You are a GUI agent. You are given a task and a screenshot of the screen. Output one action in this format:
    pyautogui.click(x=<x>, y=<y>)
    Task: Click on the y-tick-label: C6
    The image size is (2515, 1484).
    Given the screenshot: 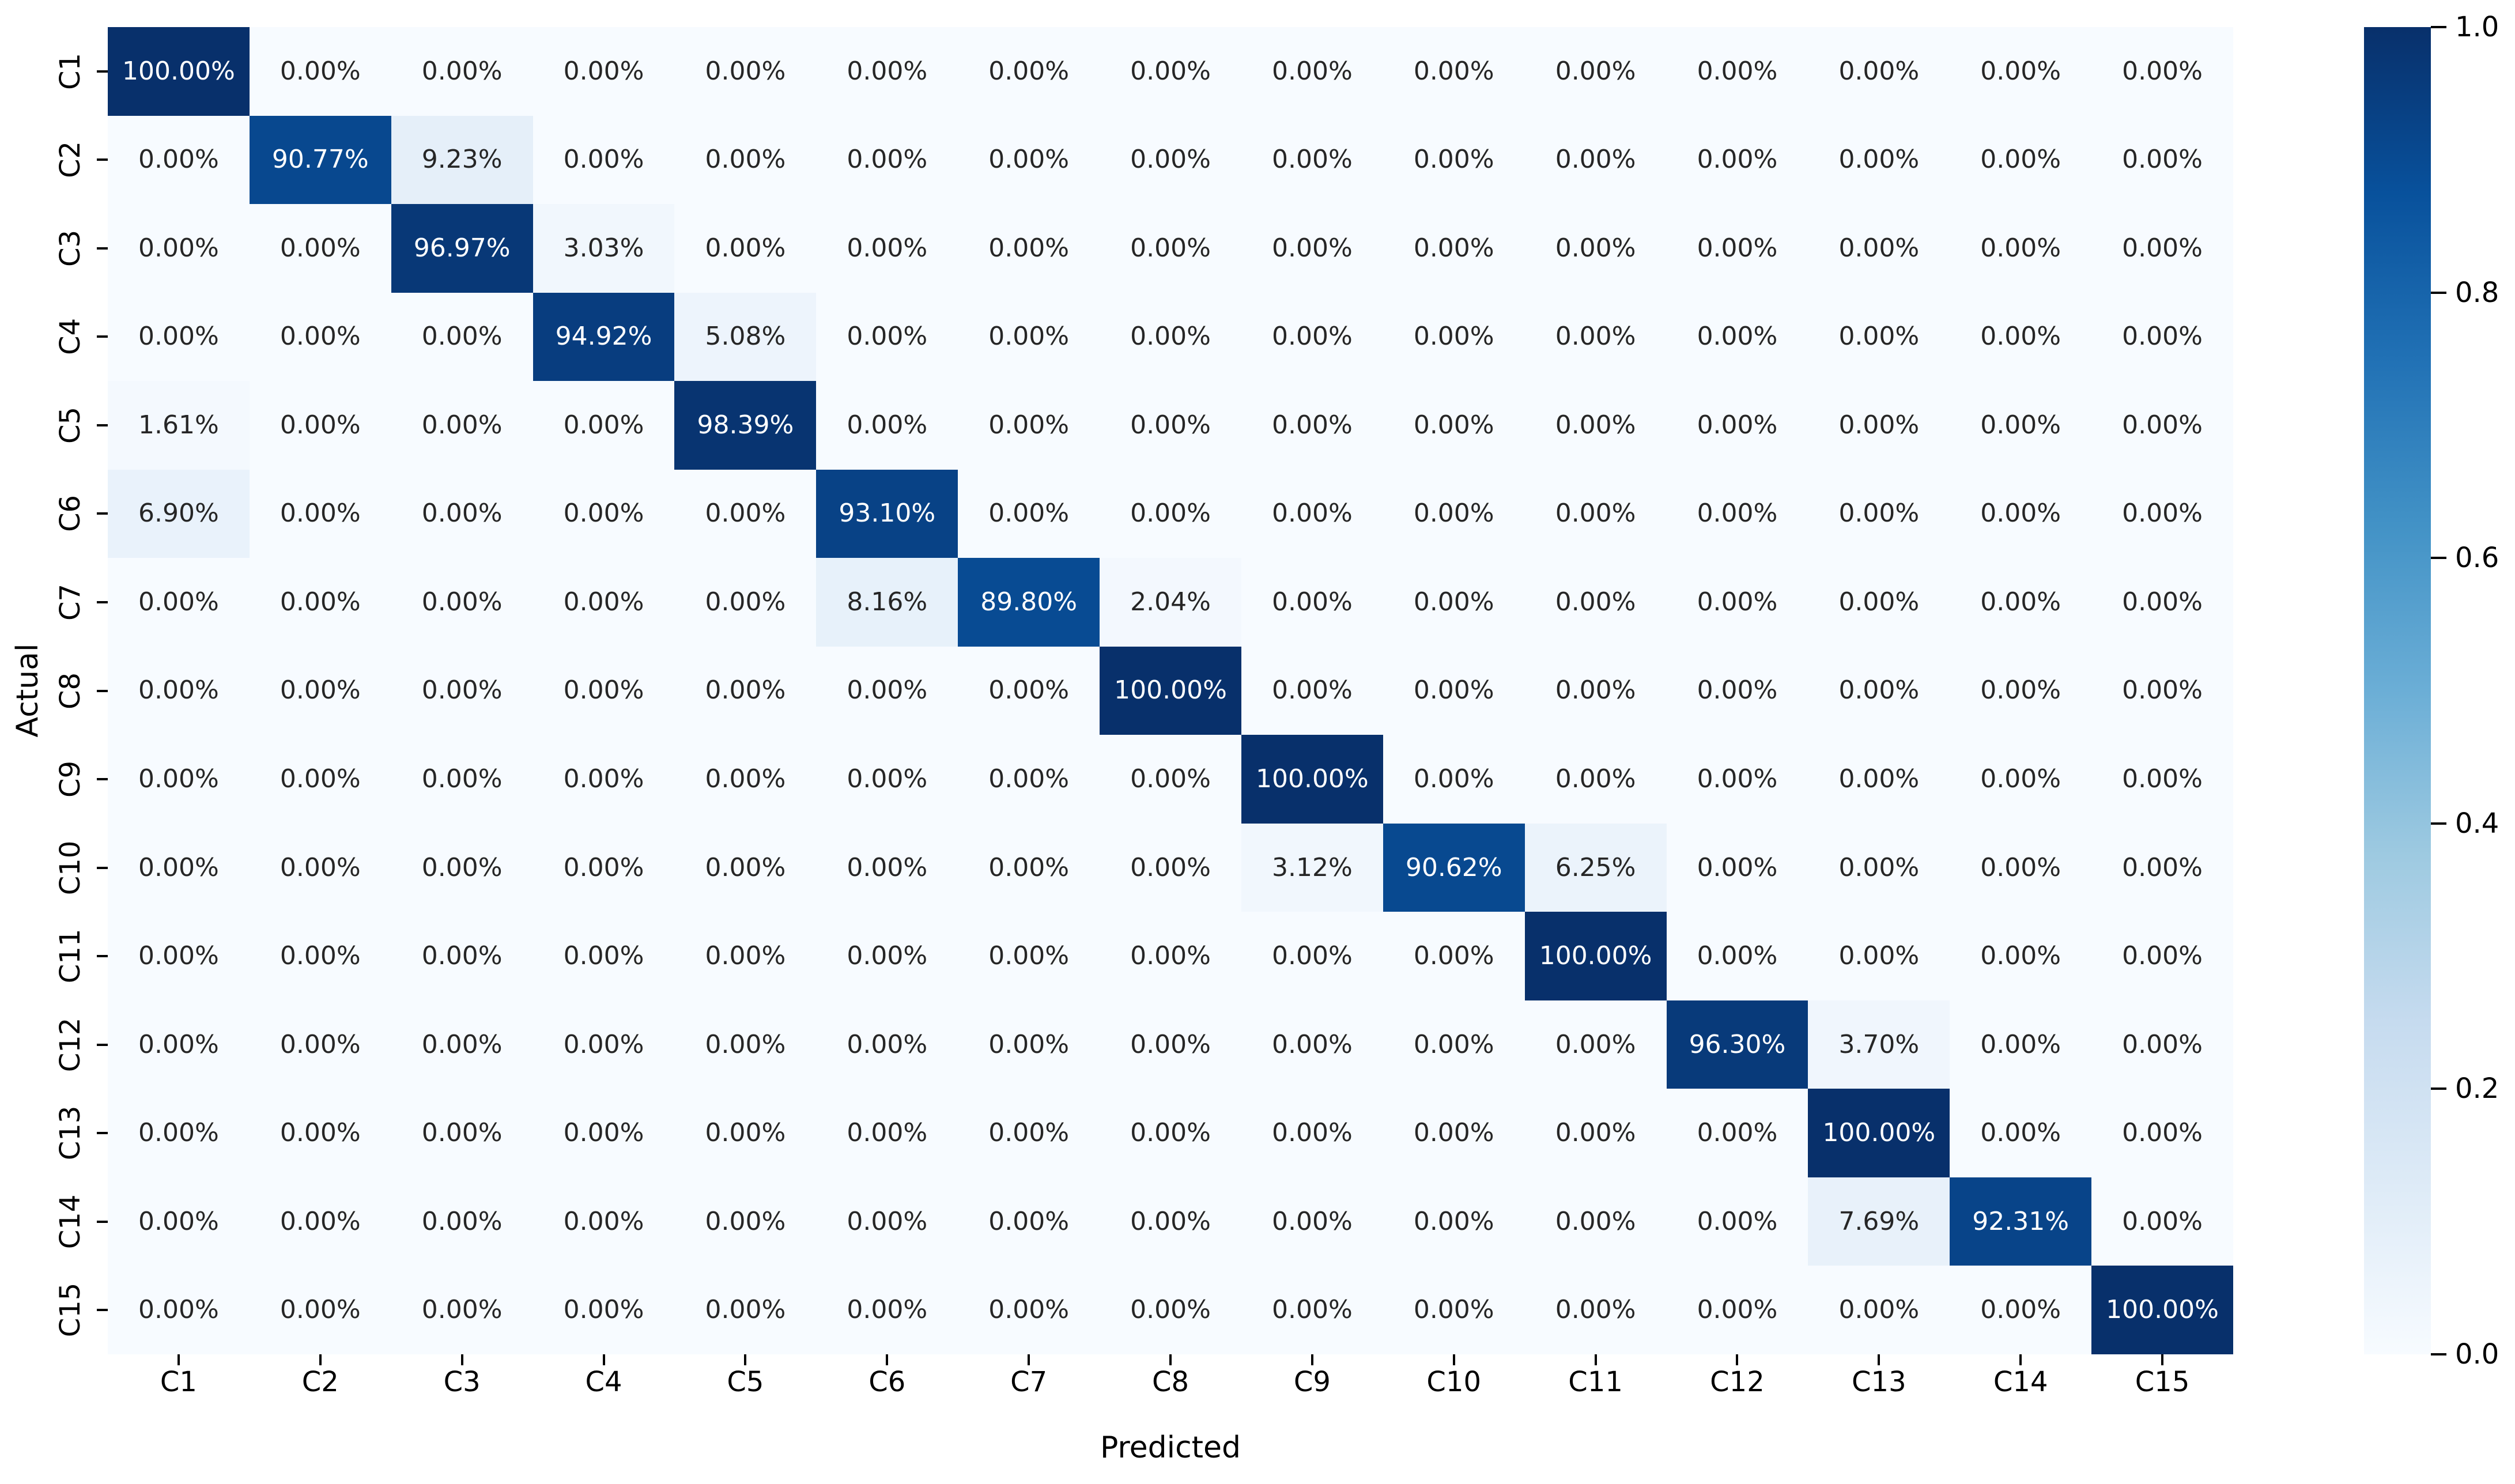 What is the action you would take?
    pyautogui.click(x=70, y=514)
    